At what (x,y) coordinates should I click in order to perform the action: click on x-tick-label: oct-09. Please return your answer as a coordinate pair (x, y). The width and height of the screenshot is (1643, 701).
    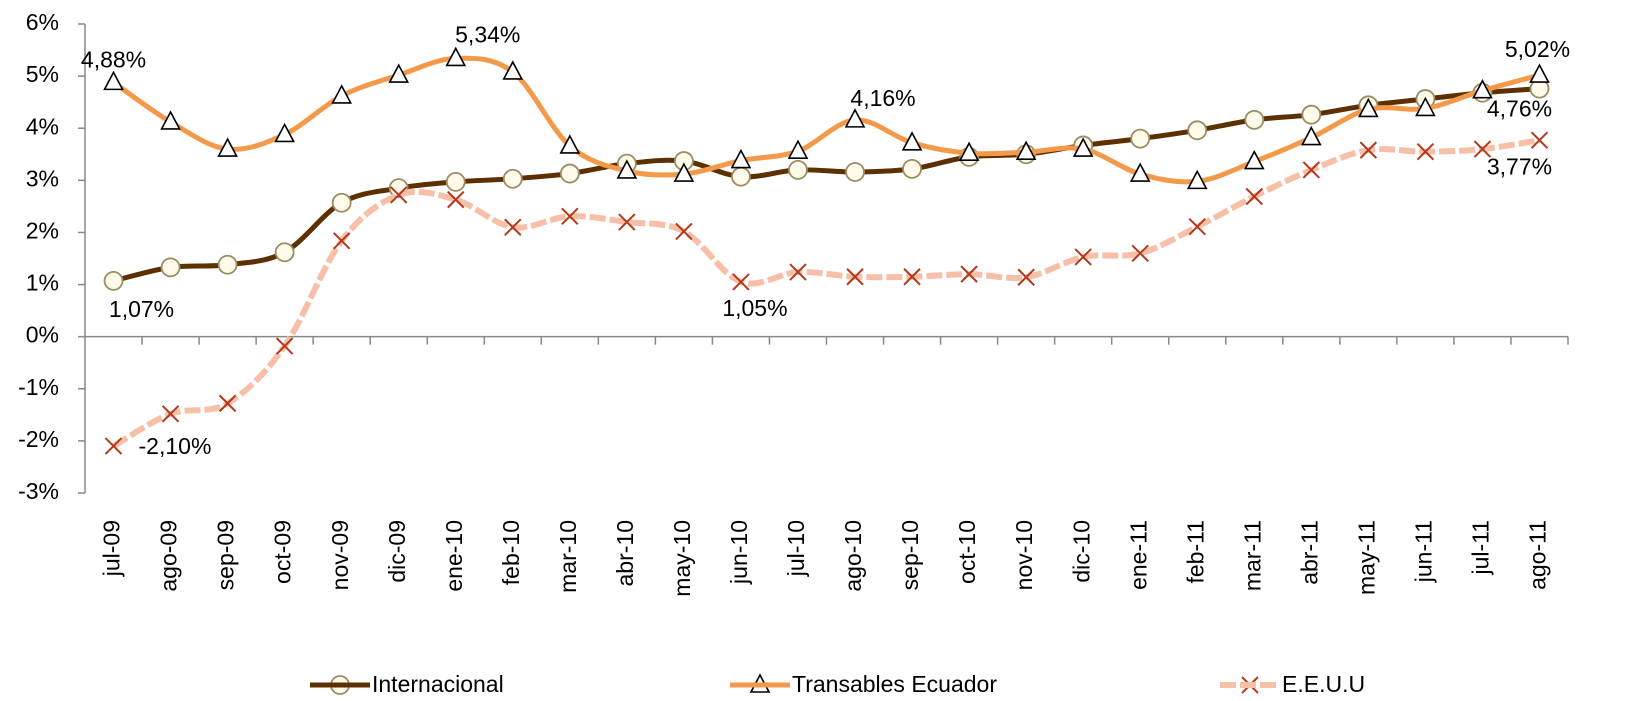
    Looking at the image, I should click on (283, 552).